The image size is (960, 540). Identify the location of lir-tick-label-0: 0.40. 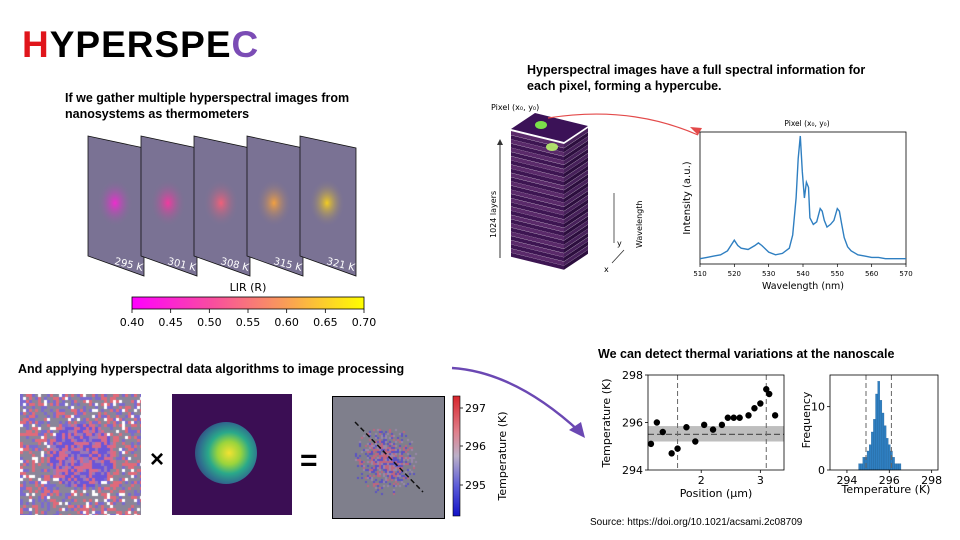
(132, 322).